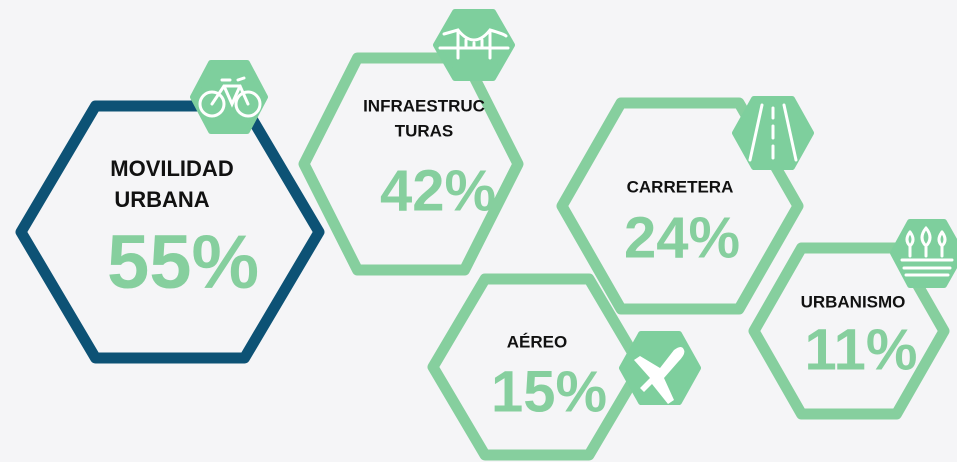  What do you see at coordinates (161, 199) in the screenshot?
I see `item-label: URBANA` at bounding box center [161, 199].